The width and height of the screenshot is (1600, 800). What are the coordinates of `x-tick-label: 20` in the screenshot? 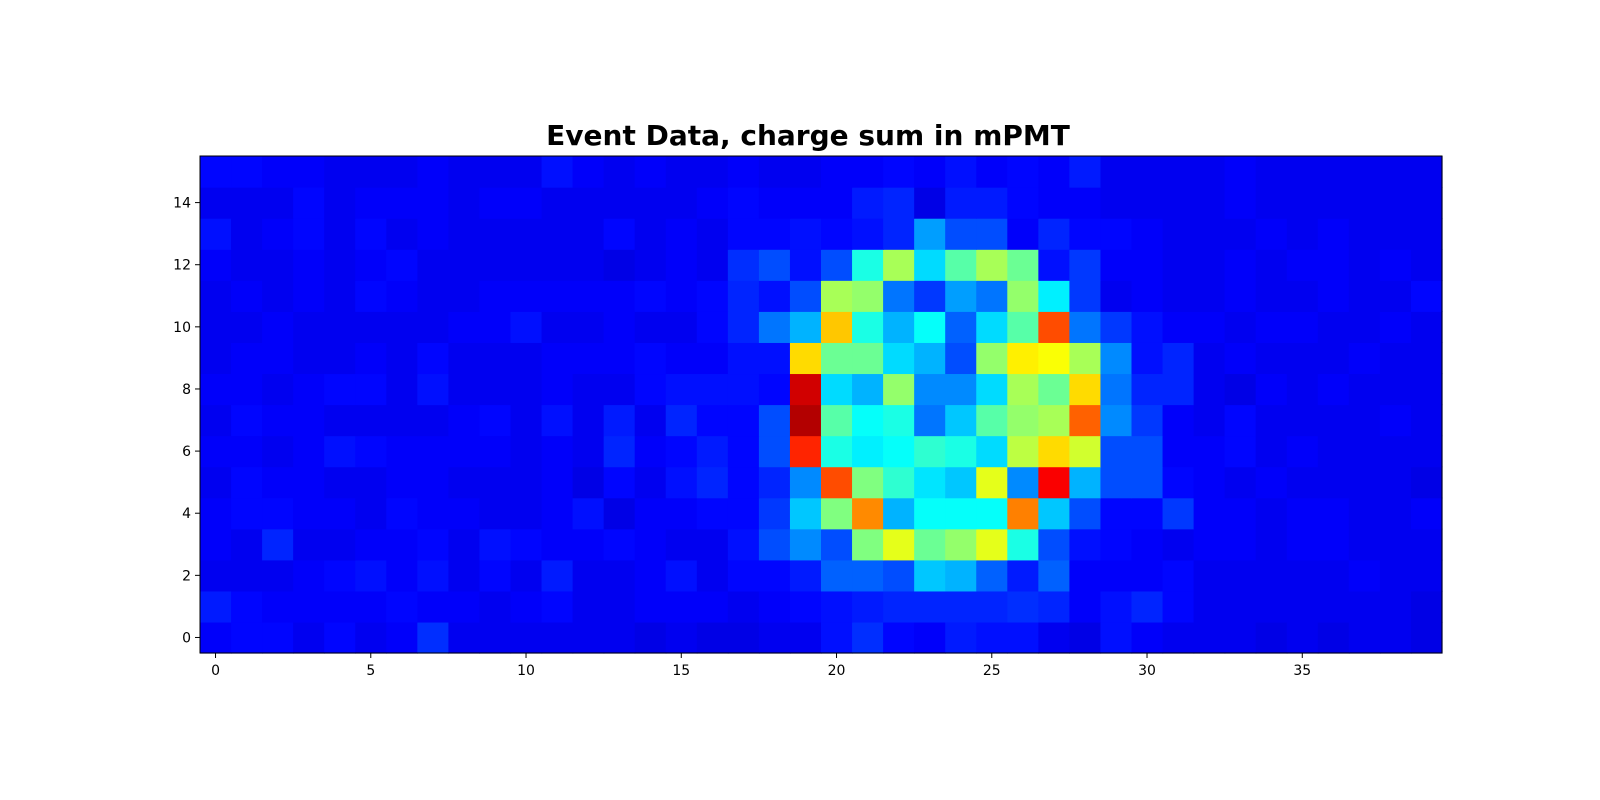 It's located at (837, 671).